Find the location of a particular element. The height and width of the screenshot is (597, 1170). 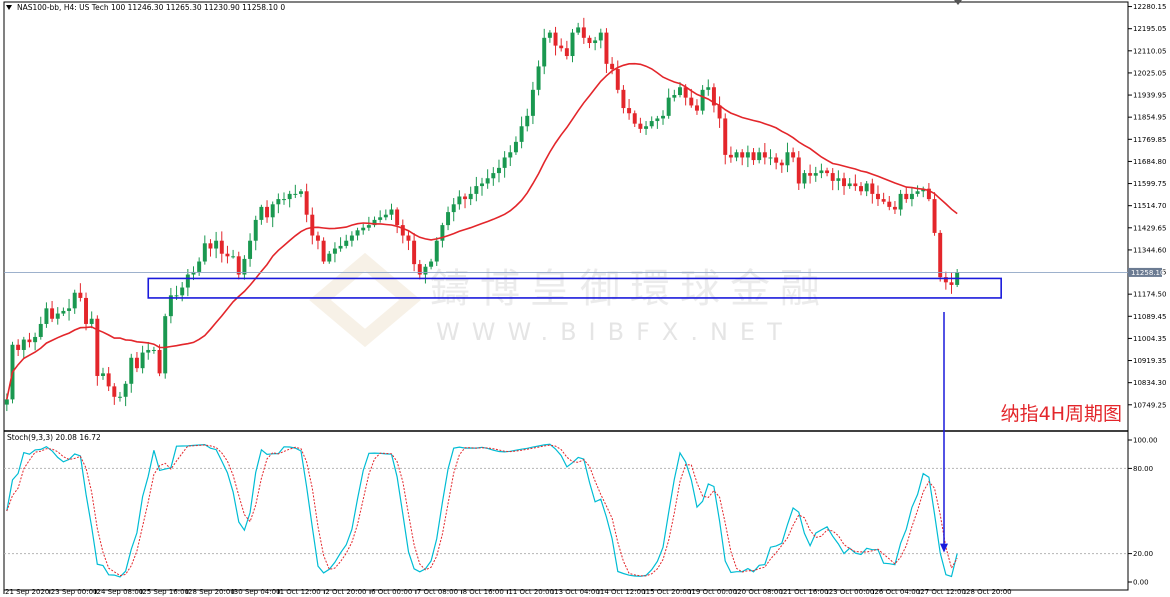

time-tick-label: 28 Sep 20:00 is located at coordinates (211, 592).